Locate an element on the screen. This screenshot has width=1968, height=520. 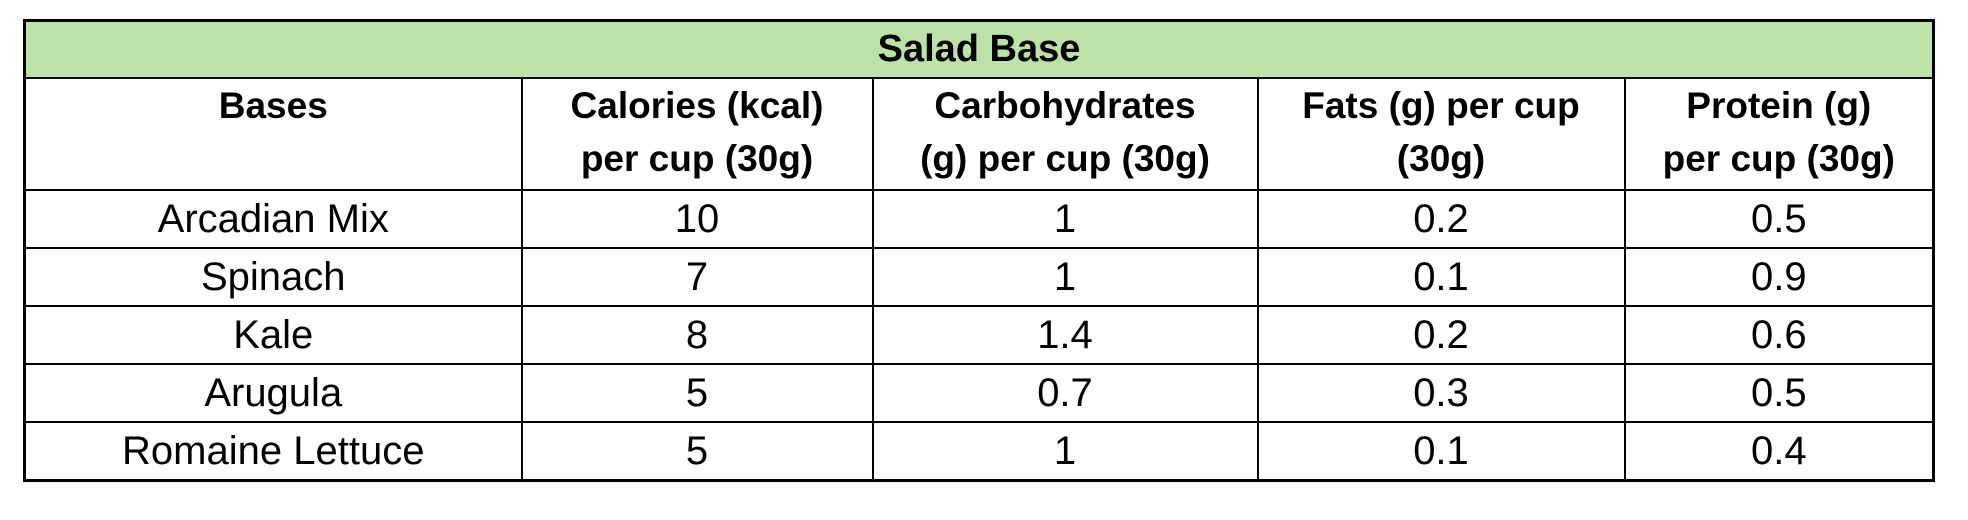
column-header-bases: Bases is located at coordinates (273, 134).